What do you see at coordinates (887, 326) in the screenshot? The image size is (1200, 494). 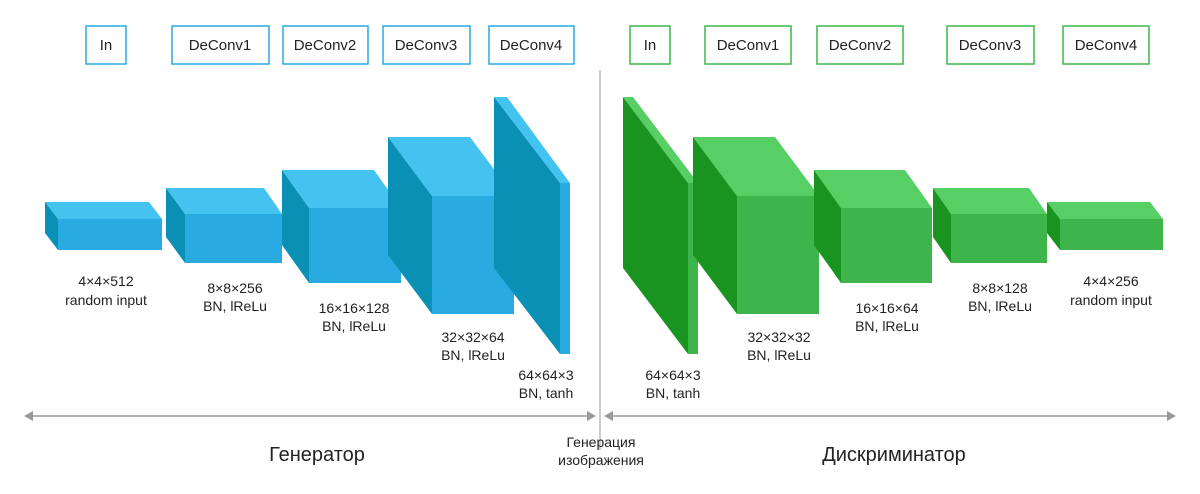 I see `discriminator-block-3-desc: BN, lReLu` at bounding box center [887, 326].